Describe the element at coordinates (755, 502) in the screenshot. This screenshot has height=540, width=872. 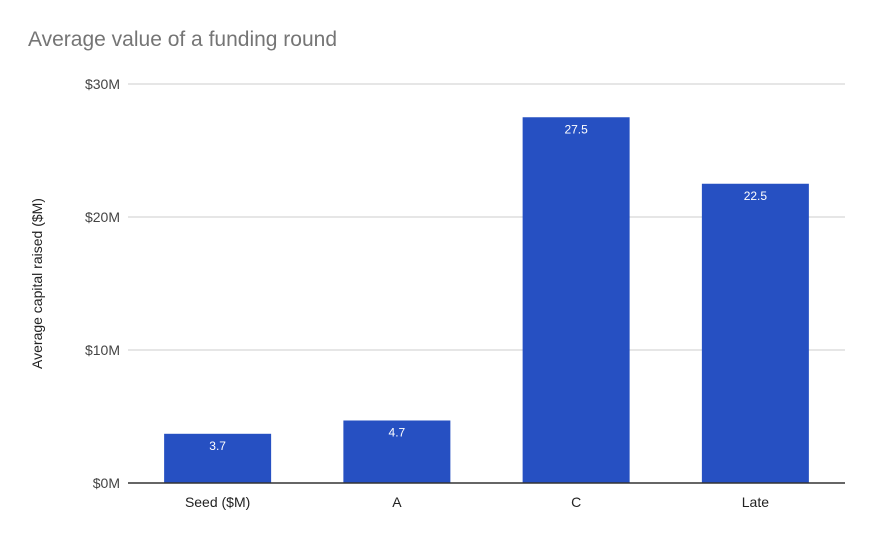
I see `x-tick-label: Late` at that location.